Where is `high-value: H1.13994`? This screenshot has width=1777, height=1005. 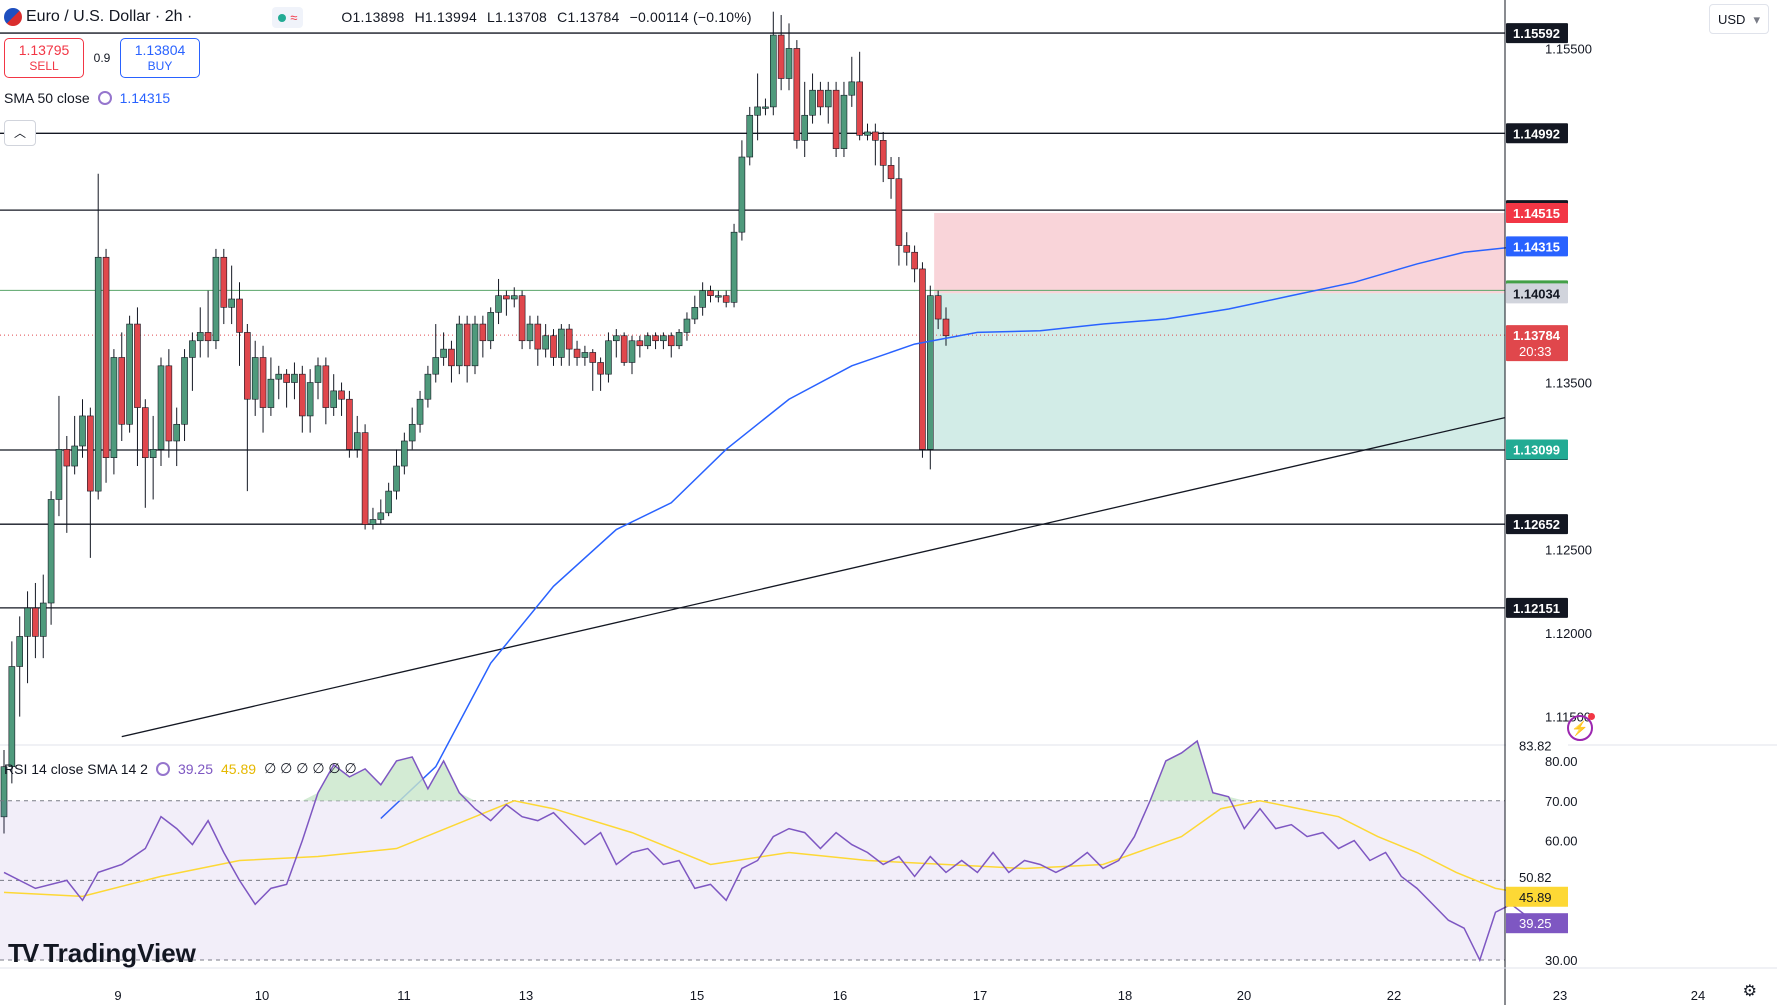
high-value: H1.13994 is located at coordinates (445, 17).